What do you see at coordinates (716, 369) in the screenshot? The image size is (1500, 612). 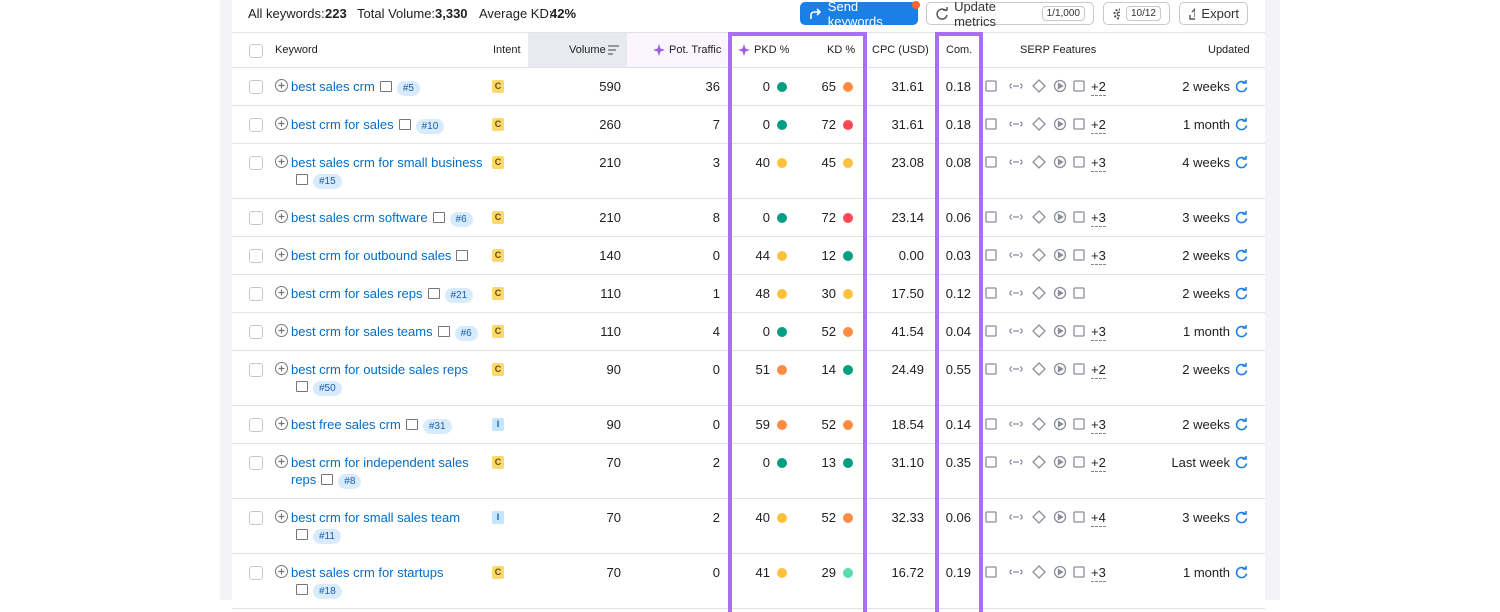 I see `traffic-cell: 0` at bounding box center [716, 369].